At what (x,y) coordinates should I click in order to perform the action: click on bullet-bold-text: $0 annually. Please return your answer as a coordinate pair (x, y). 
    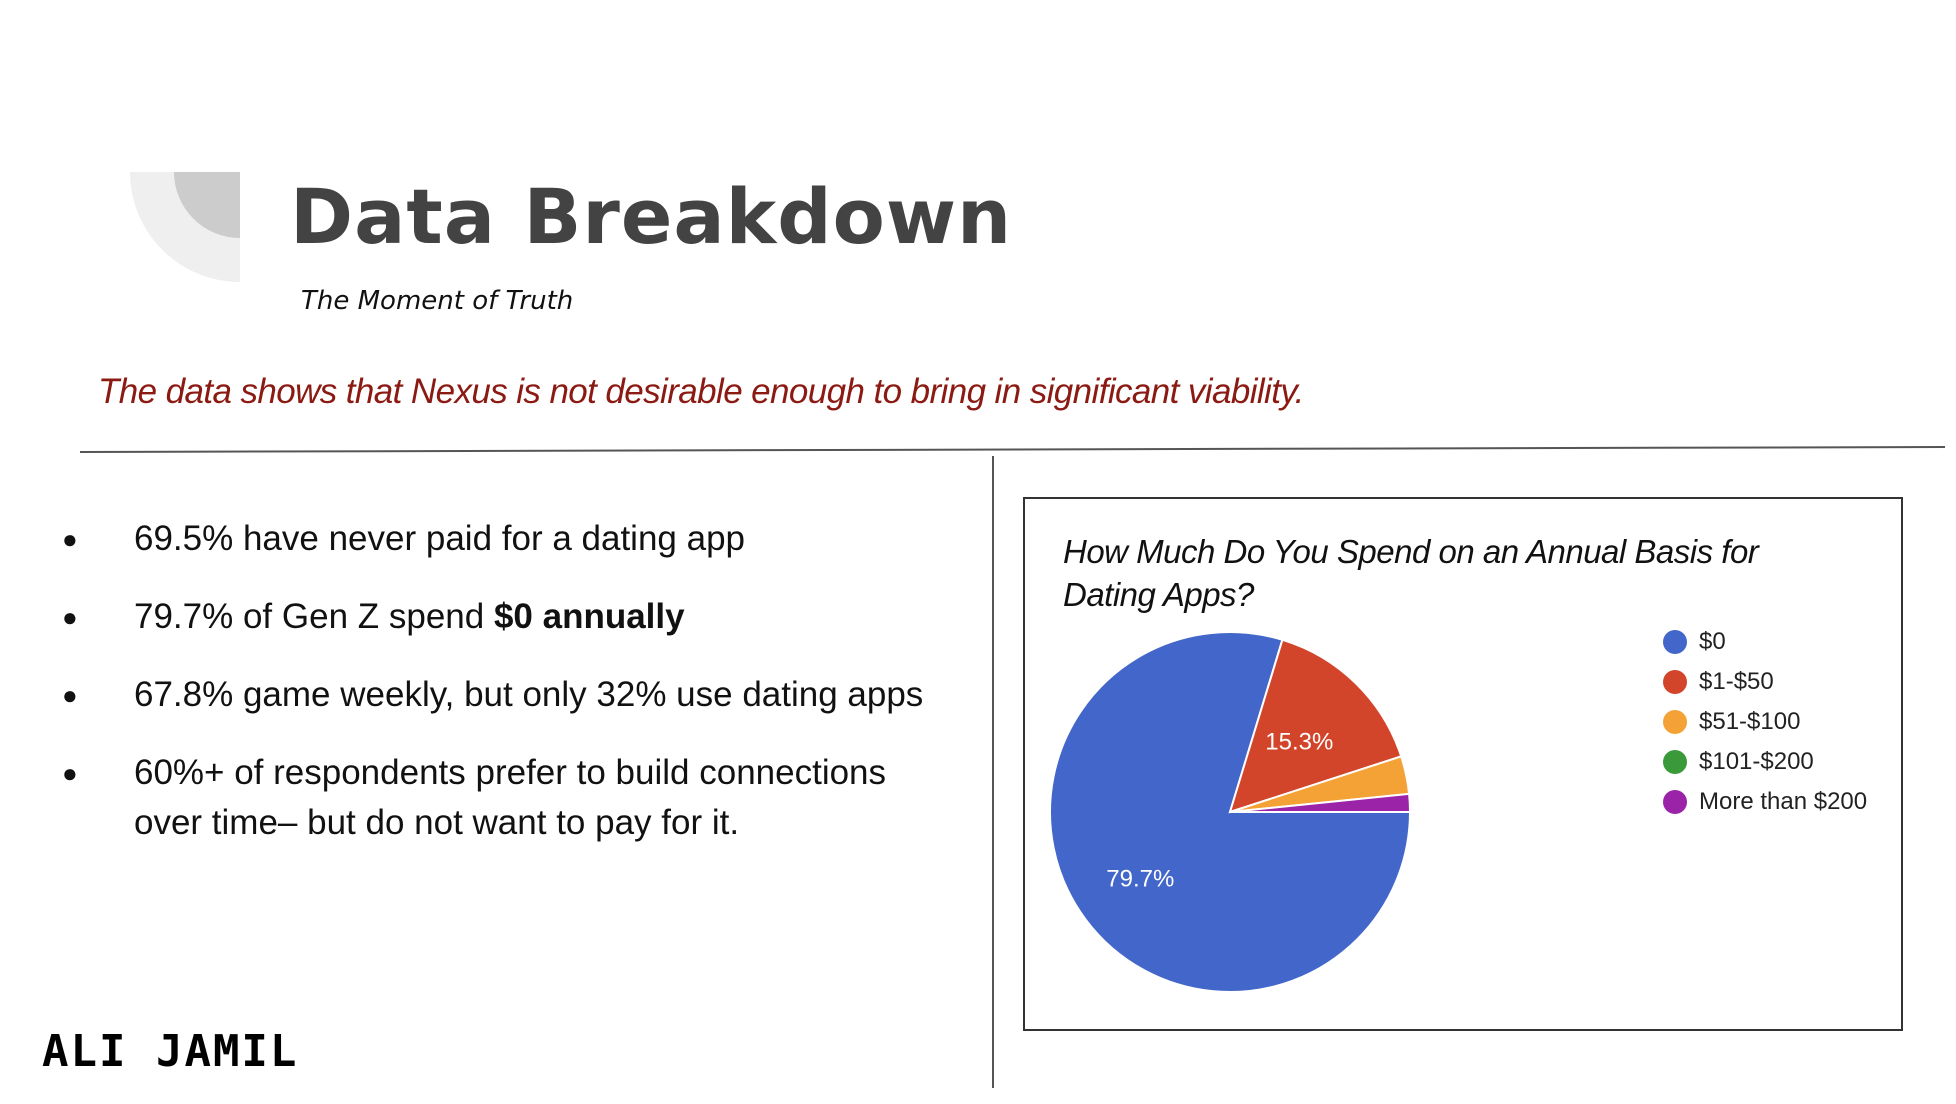
    Looking at the image, I should click on (589, 616).